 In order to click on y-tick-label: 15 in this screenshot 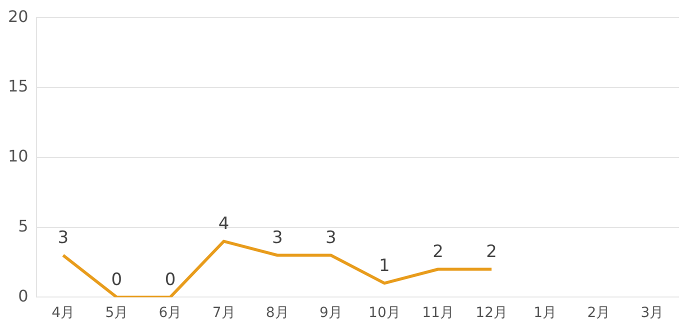, I will do `click(18, 86)`.